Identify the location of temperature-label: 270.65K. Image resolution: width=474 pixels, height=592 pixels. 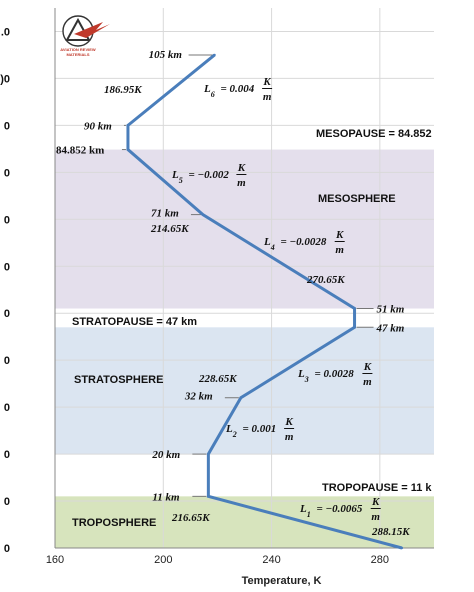
(325, 280).